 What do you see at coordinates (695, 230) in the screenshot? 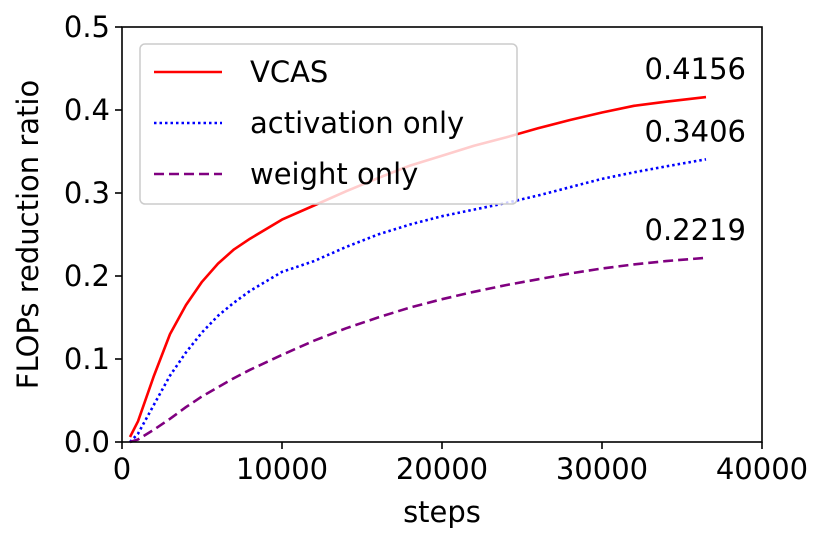
I see `end-value-label: 0.2219` at bounding box center [695, 230].